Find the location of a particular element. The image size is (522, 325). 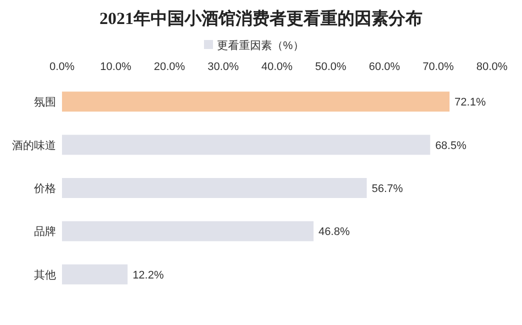

chart-title: 2021年中国小酒馆消费者更看重的因素分布 is located at coordinates (261, 18).